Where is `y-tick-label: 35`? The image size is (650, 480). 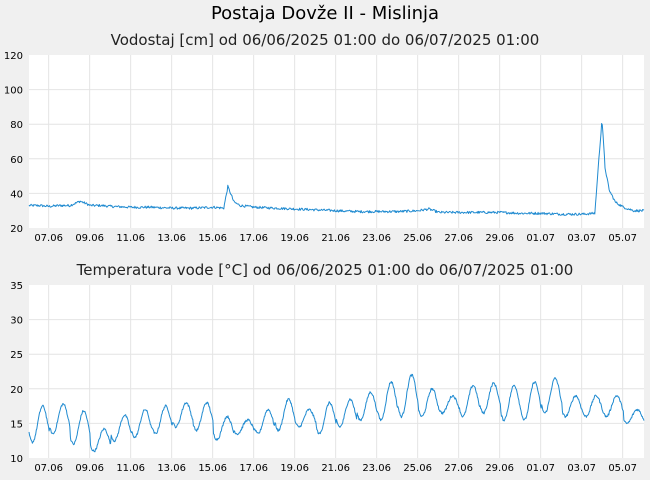
y-tick-label: 35 is located at coordinates (16, 286).